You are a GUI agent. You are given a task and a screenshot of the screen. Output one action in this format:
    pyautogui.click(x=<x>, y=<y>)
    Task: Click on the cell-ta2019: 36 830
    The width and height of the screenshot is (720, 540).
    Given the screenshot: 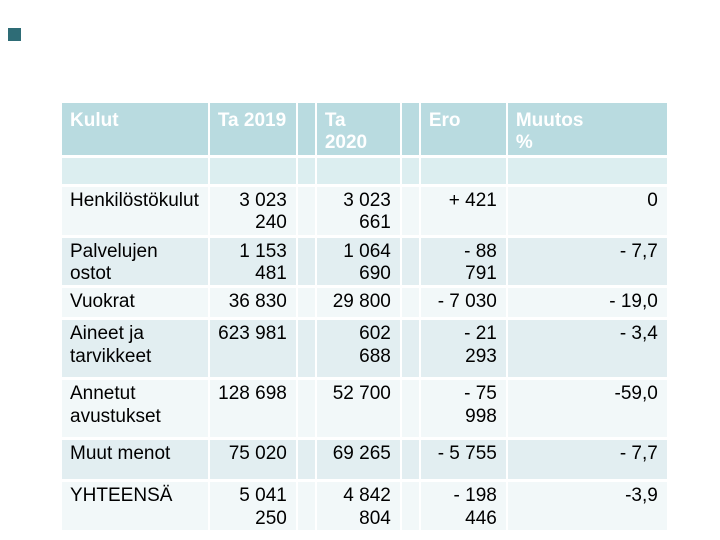 What is the action you would take?
    pyautogui.click(x=252, y=303)
    